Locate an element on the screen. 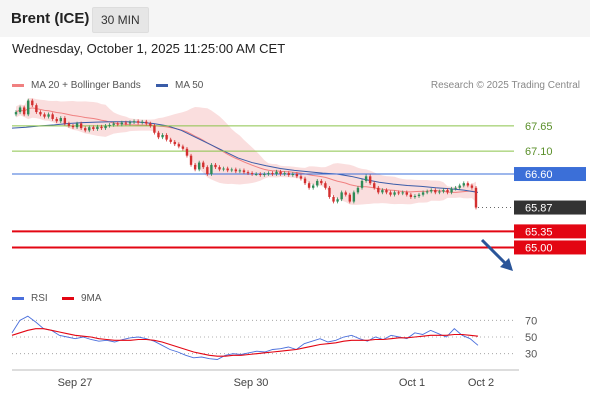 The image size is (590, 400). x-tick-label: Sep 27 is located at coordinates (75, 383).